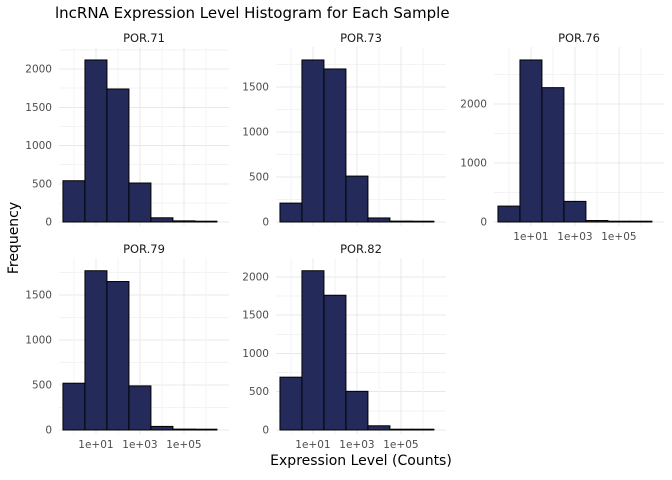  I want to click on y-axis-title: Frequency, so click(14, 238).